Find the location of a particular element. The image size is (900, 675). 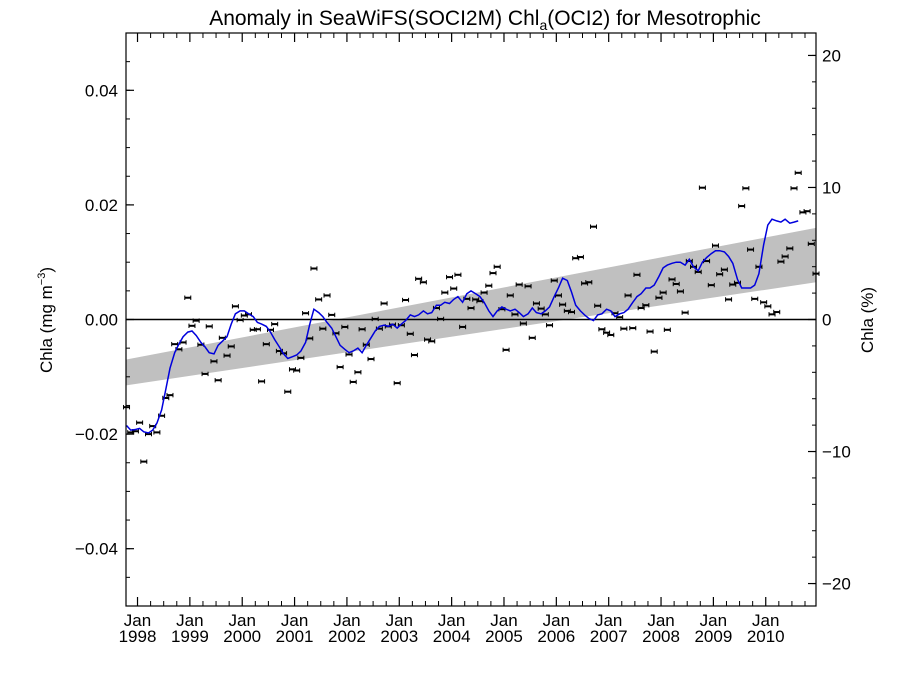

y-axis-right-title: Chla (%) is located at coordinates (867, 320).